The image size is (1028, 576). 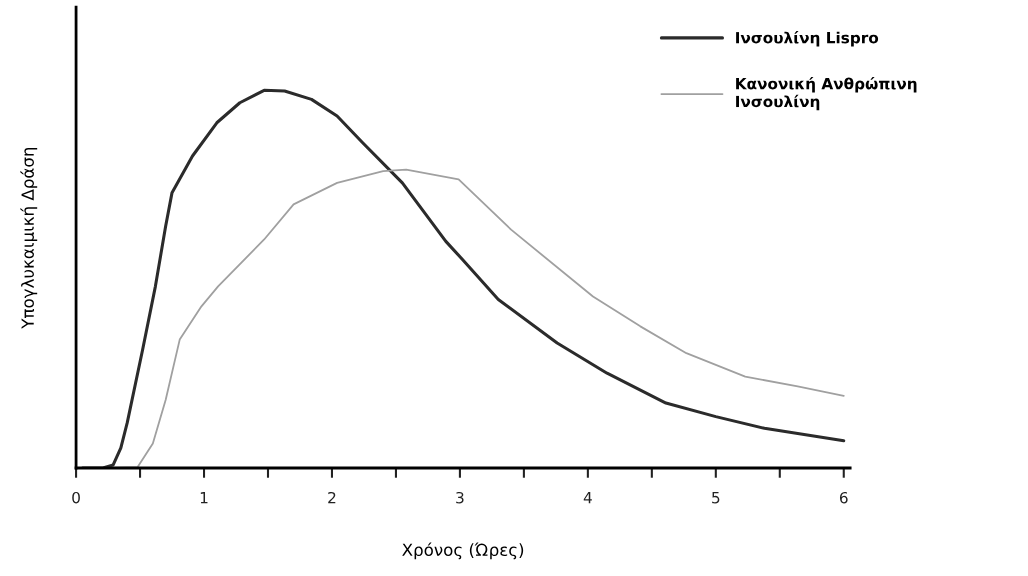 I want to click on y-axis-title: Υπογλυκαιμική Δράση, so click(x=29, y=238).